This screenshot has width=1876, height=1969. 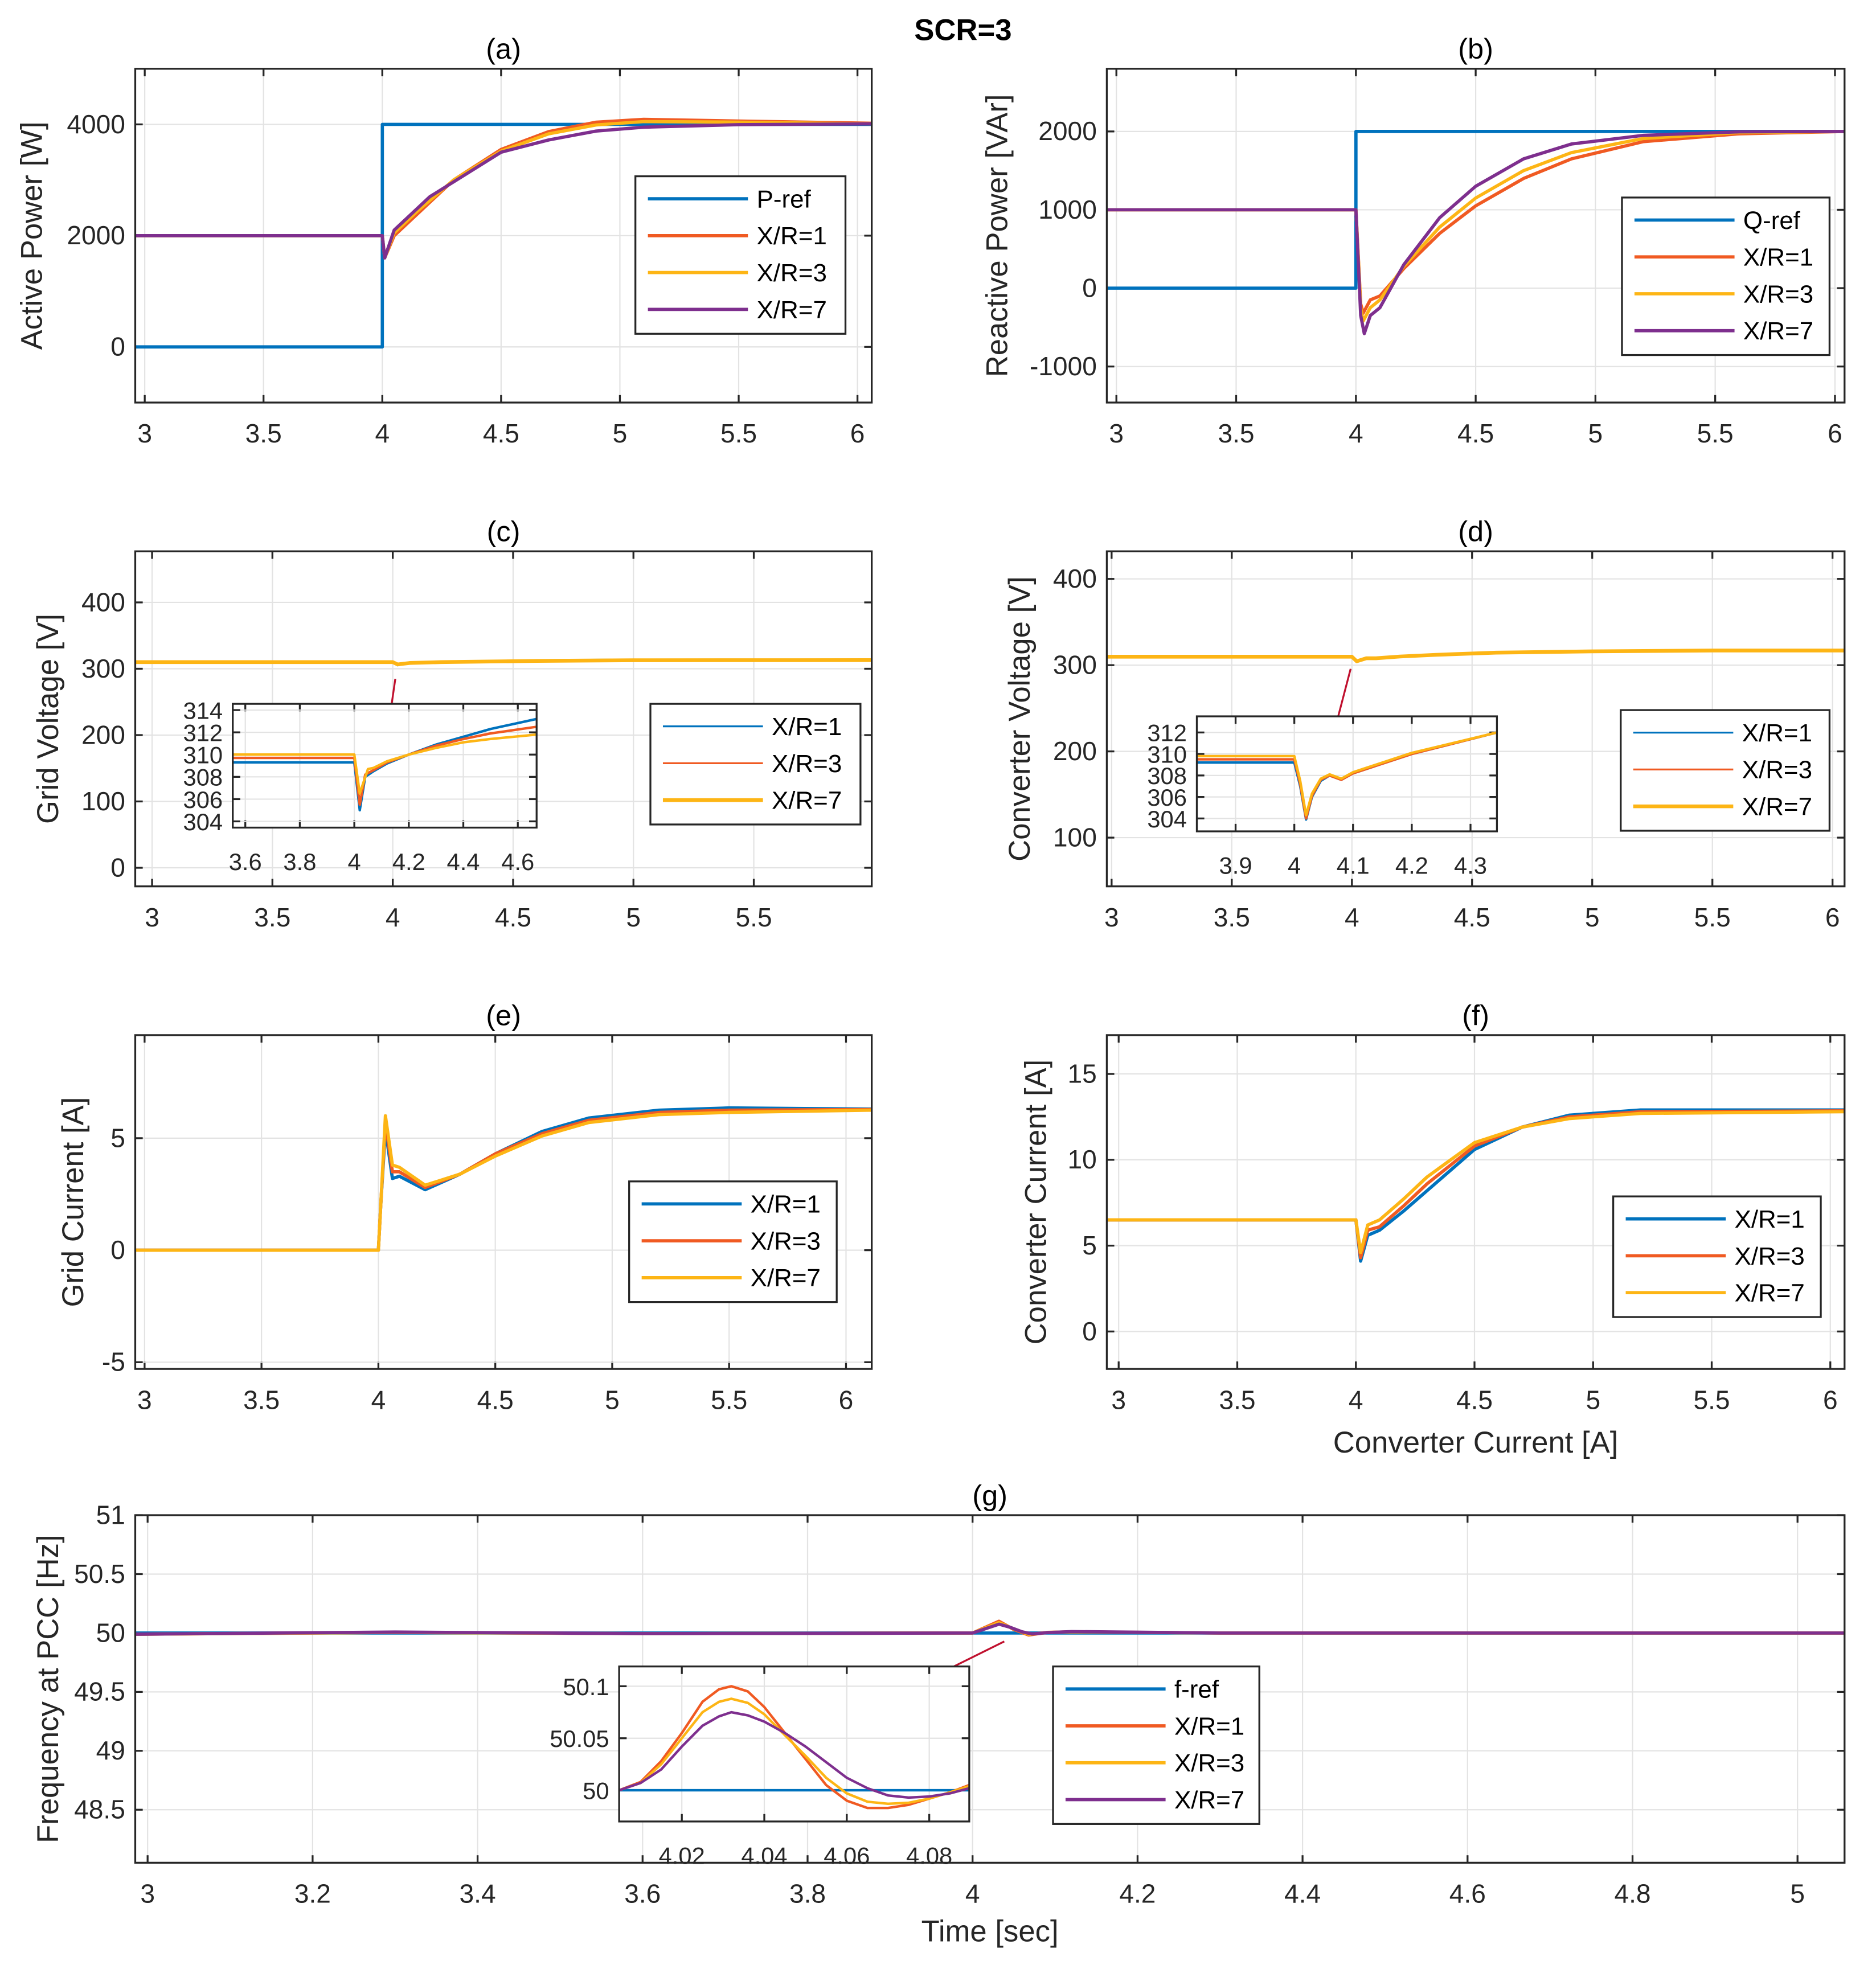 I want to click on inset-axes: 4.02 4.04 4.06 4.08 50 50.05 50.1, so click(x=760, y=1767).